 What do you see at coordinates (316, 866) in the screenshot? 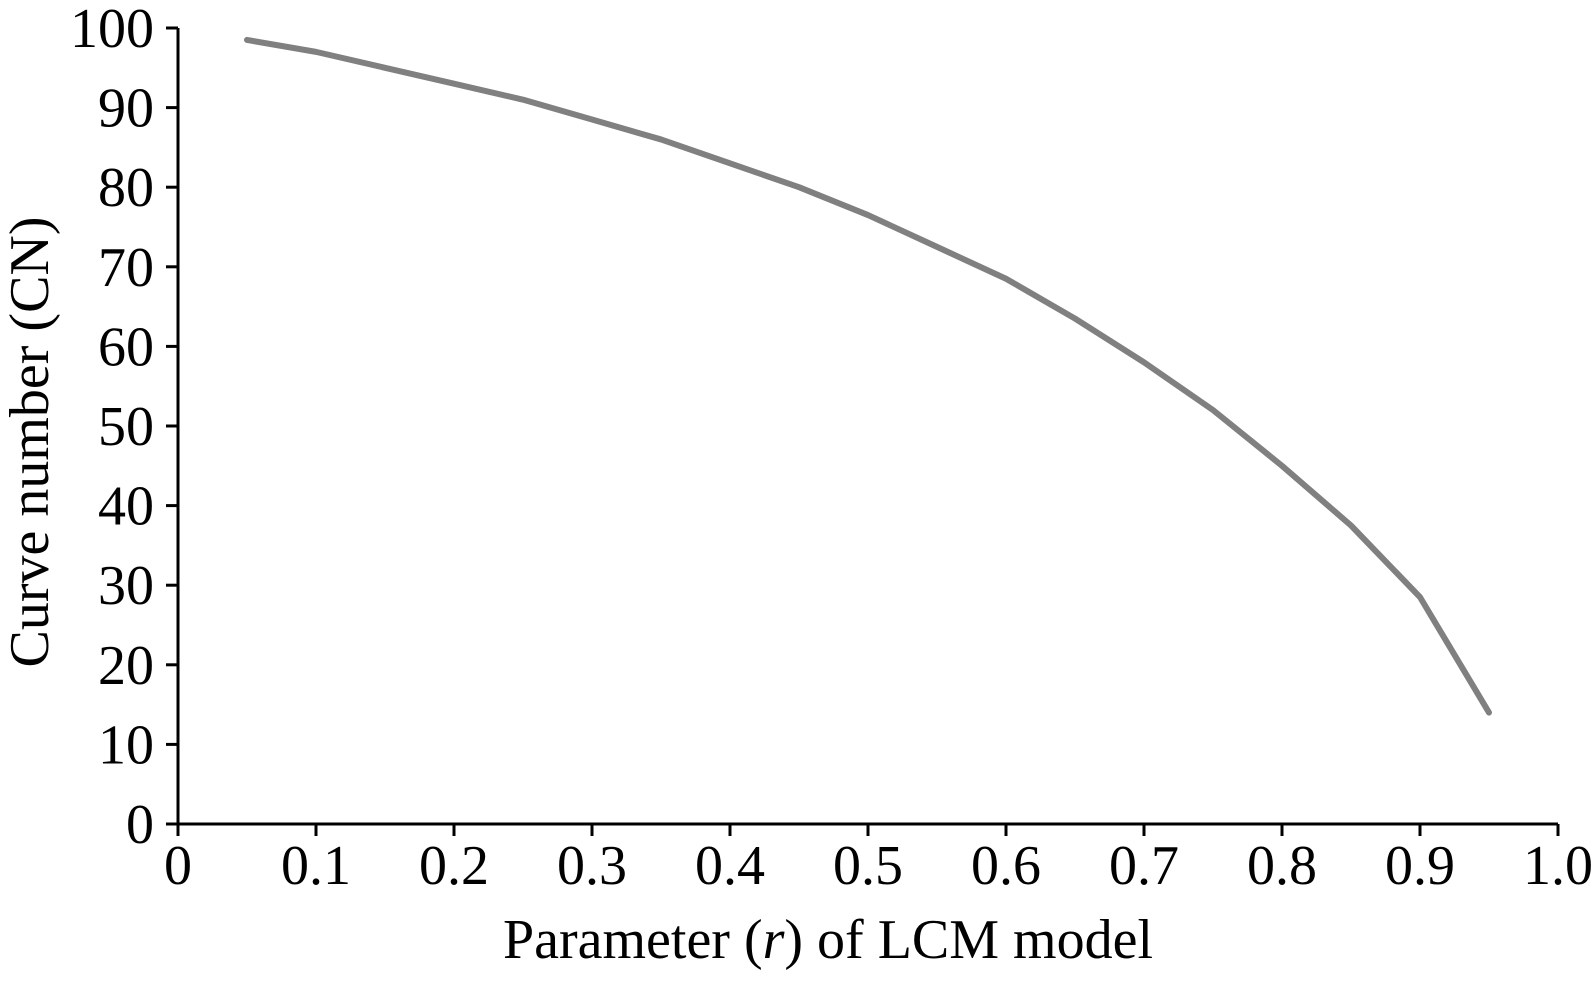
I see `x-tick-label: 0.1` at bounding box center [316, 866].